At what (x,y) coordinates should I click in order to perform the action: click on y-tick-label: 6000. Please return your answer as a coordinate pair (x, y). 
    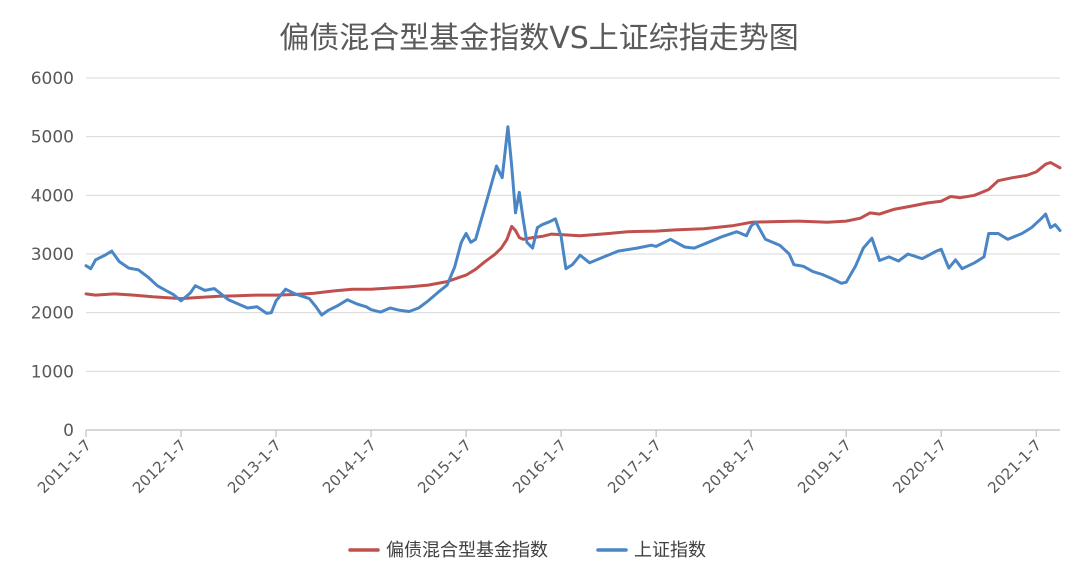
    Looking at the image, I should click on (52, 79).